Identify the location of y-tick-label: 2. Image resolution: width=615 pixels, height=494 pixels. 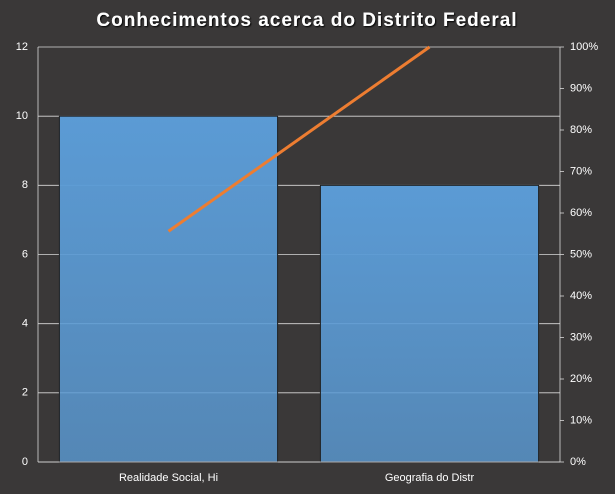
(25, 393).